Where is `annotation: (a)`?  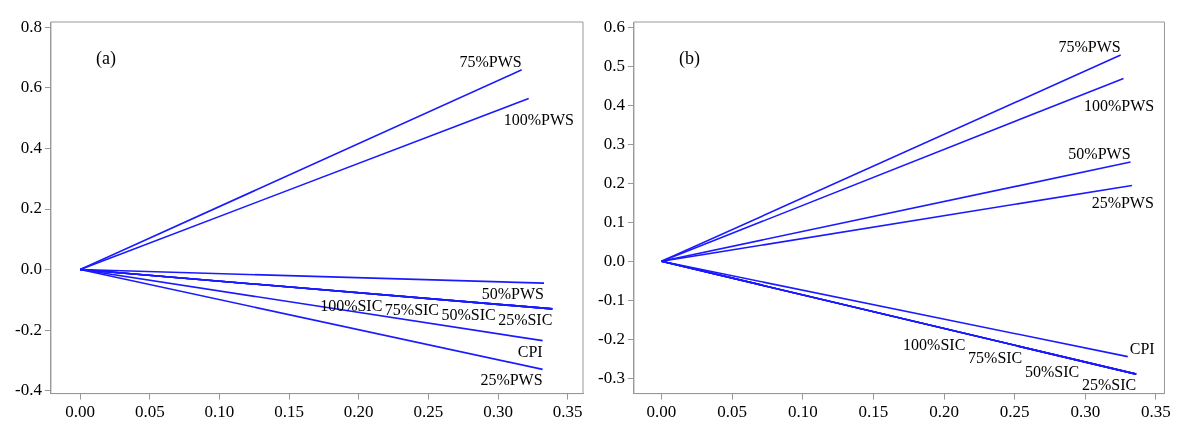 annotation: (a) is located at coordinates (105, 58).